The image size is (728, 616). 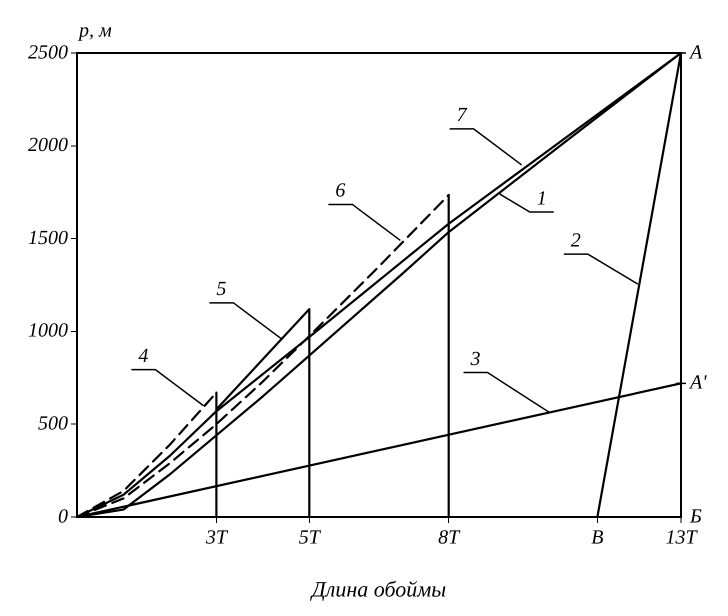 What do you see at coordinates (681, 537) in the screenshot?
I see `x-tick-label: 13T` at bounding box center [681, 537].